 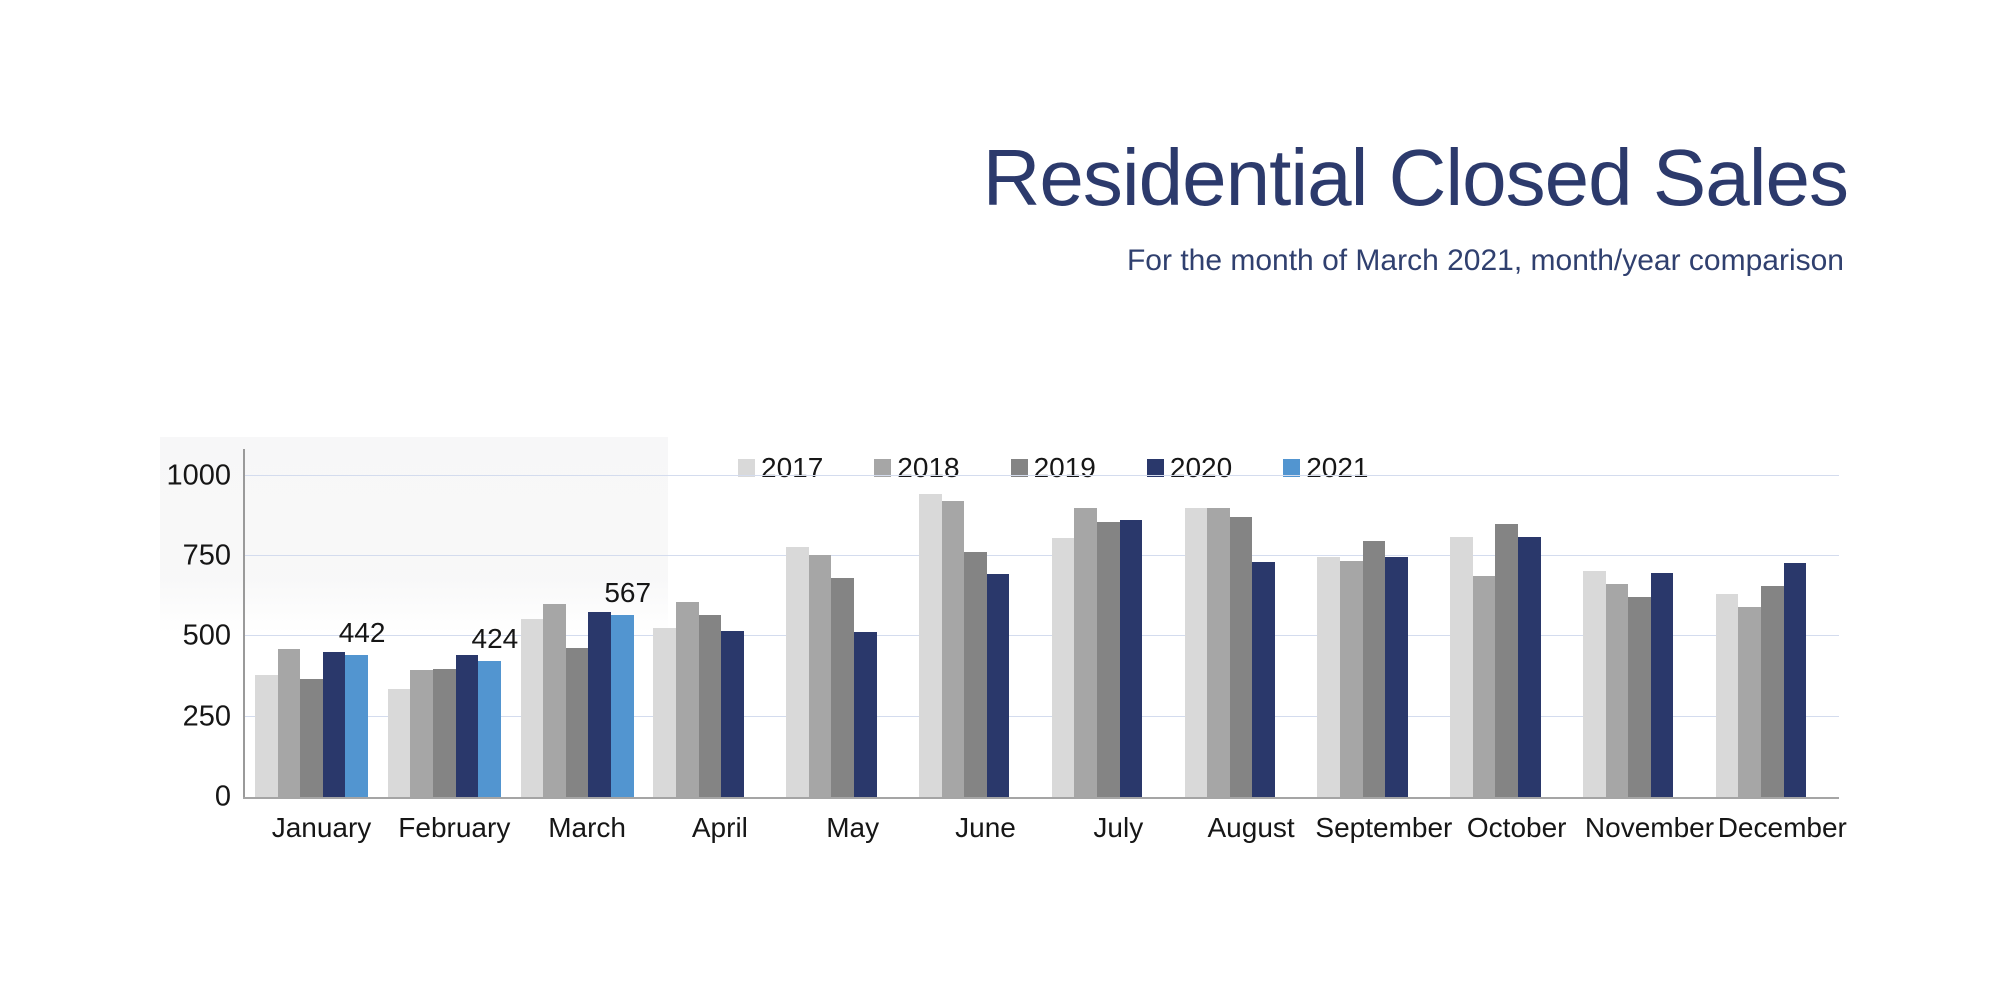 I want to click on bar-2017-january, so click(x=266, y=736).